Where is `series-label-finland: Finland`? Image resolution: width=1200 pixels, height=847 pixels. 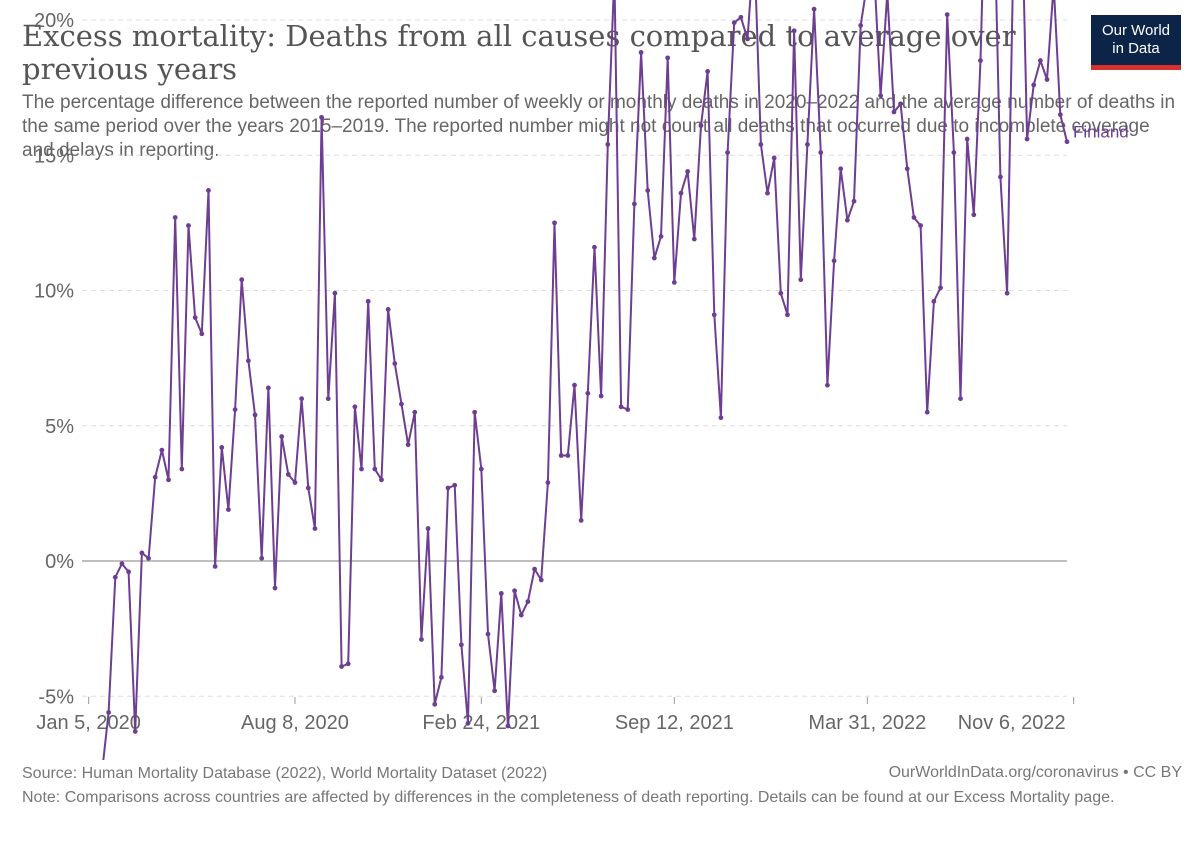
series-label-finland: Finland is located at coordinates (1101, 132).